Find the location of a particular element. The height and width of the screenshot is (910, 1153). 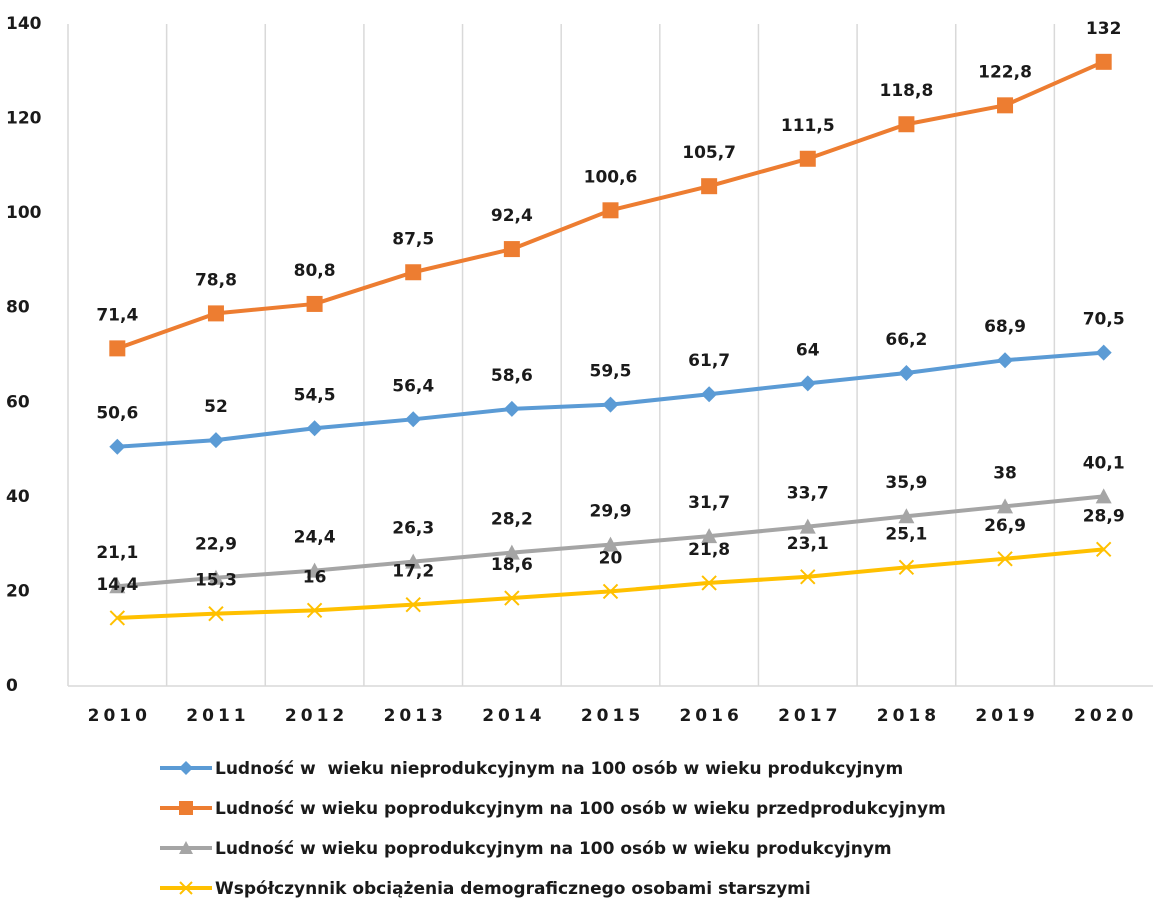

data-label: 132 is located at coordinates (1104, 29).